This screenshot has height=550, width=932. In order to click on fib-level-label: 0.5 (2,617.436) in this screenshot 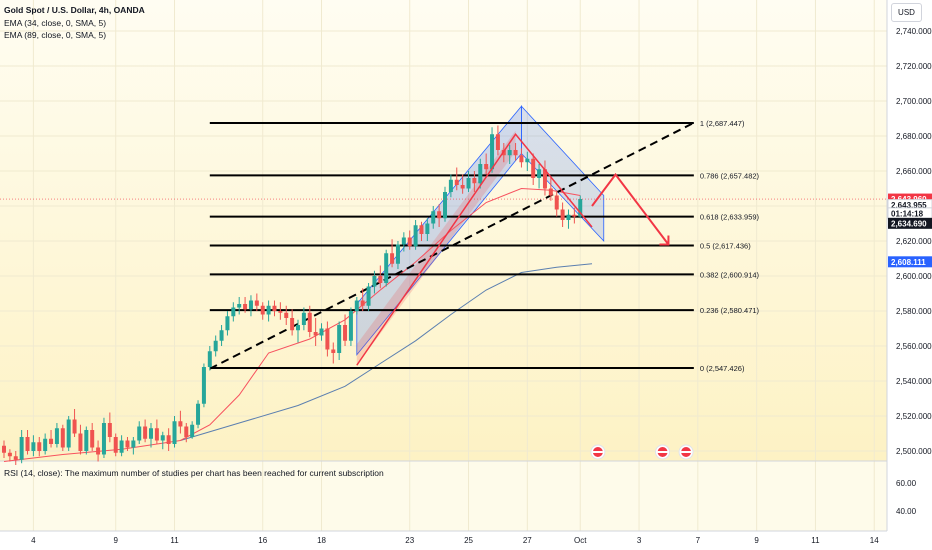, I will do `click(725, 245)`.